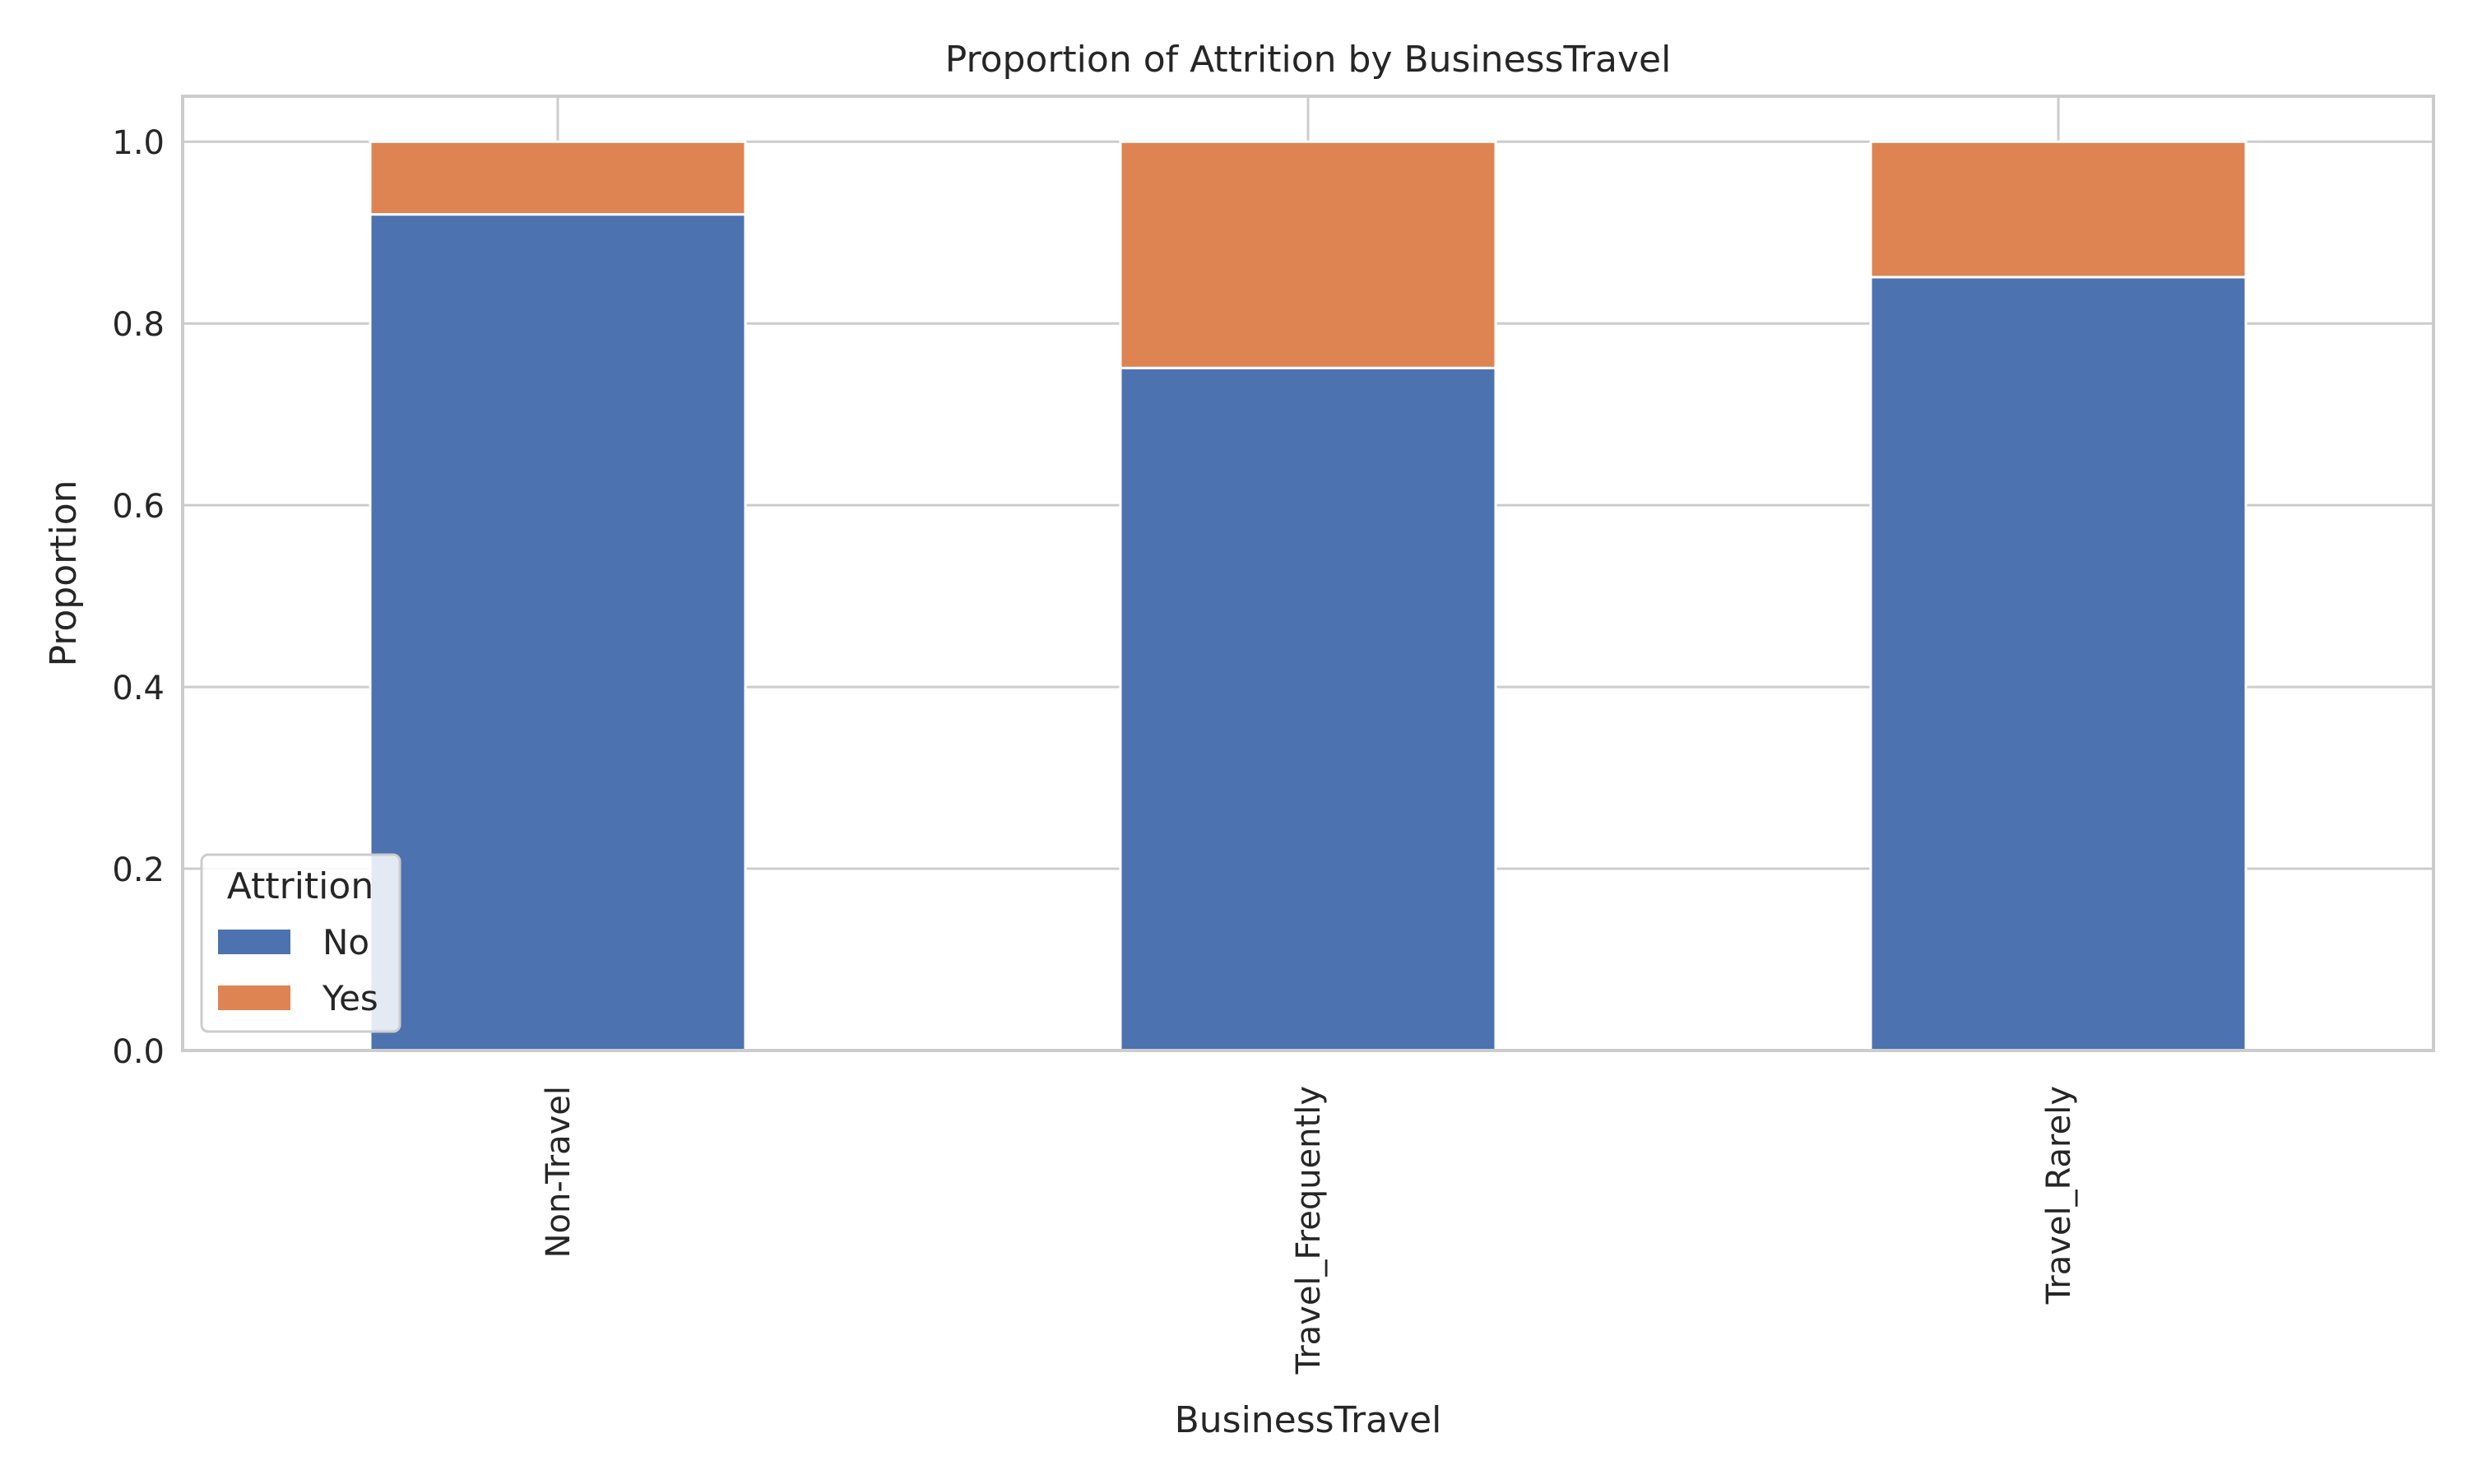 The image size is (2468, 1484). I want to click on legend-swatch-yes, so click(254, 997).